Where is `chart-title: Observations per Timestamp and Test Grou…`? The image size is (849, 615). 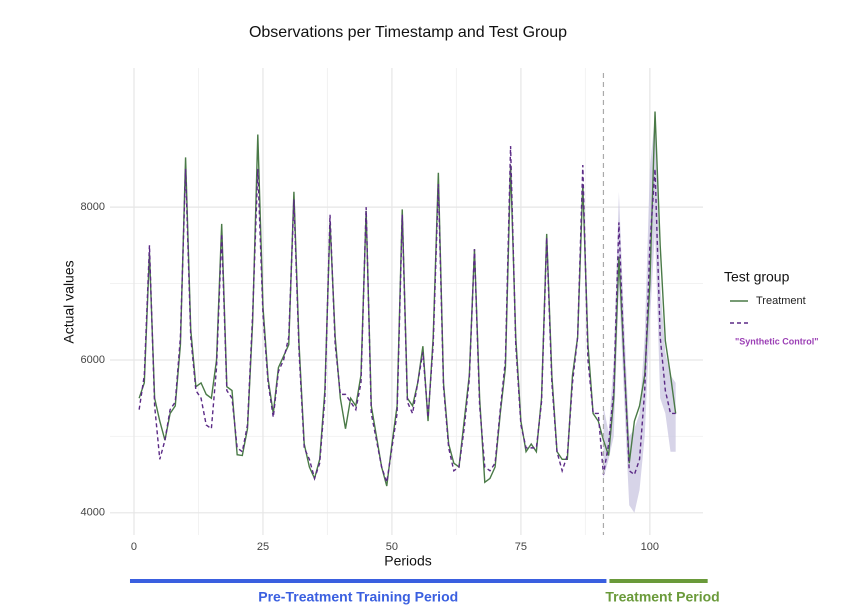 chart-title: Observations per Timestamp and Test Grou… is located at coordinates (408, 32).